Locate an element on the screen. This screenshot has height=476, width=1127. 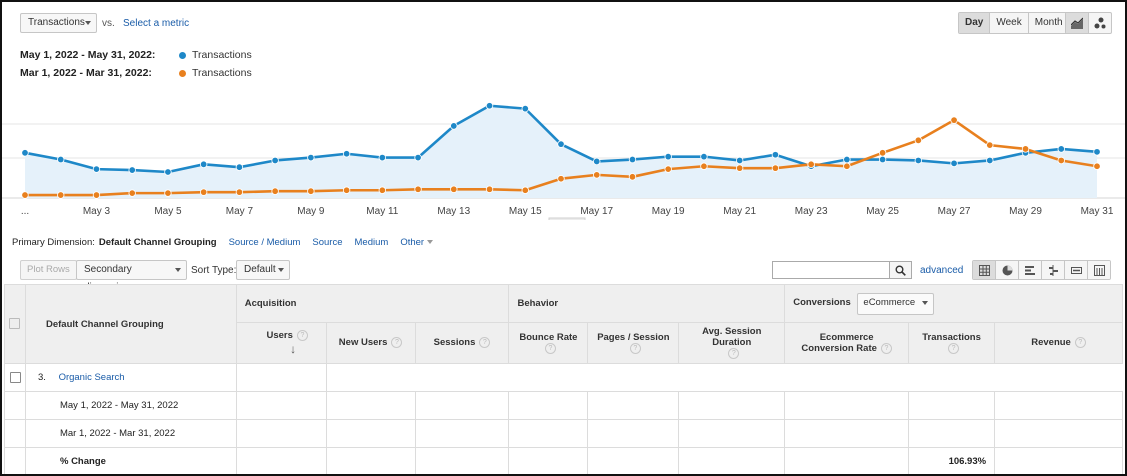
comparison-view-button is located at coordinates (1052, 270).